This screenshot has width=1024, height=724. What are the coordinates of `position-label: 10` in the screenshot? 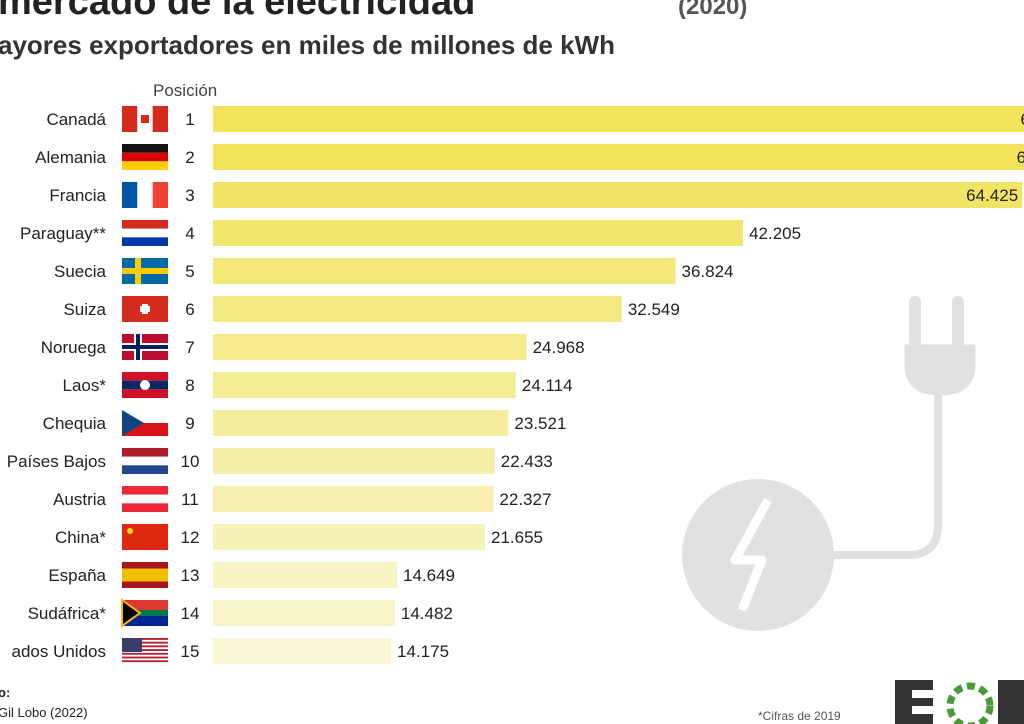 It's located at (190, 461).